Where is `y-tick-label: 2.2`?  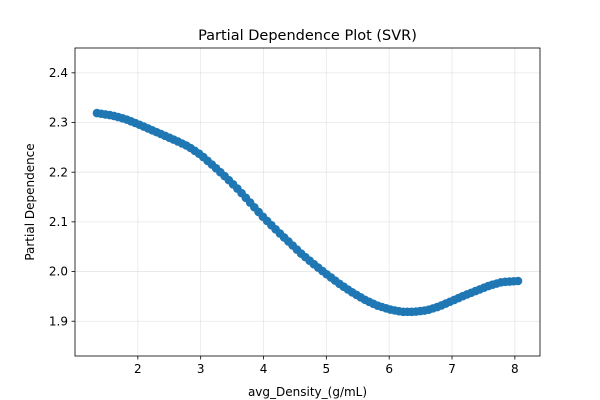
y-tick-label: 2.2 is located at coordinates (58, 172).